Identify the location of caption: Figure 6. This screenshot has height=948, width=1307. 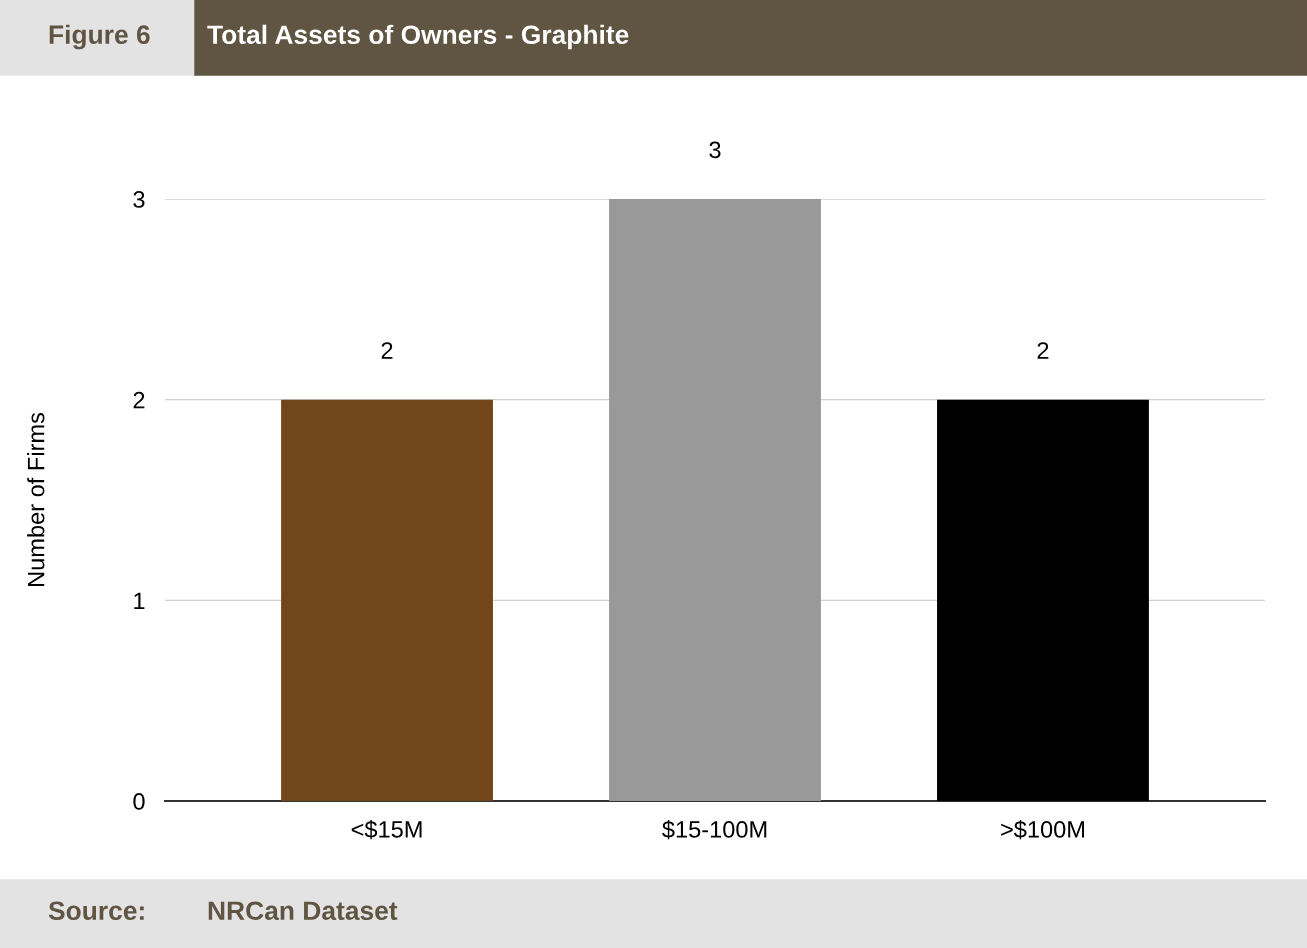
(99, 37).